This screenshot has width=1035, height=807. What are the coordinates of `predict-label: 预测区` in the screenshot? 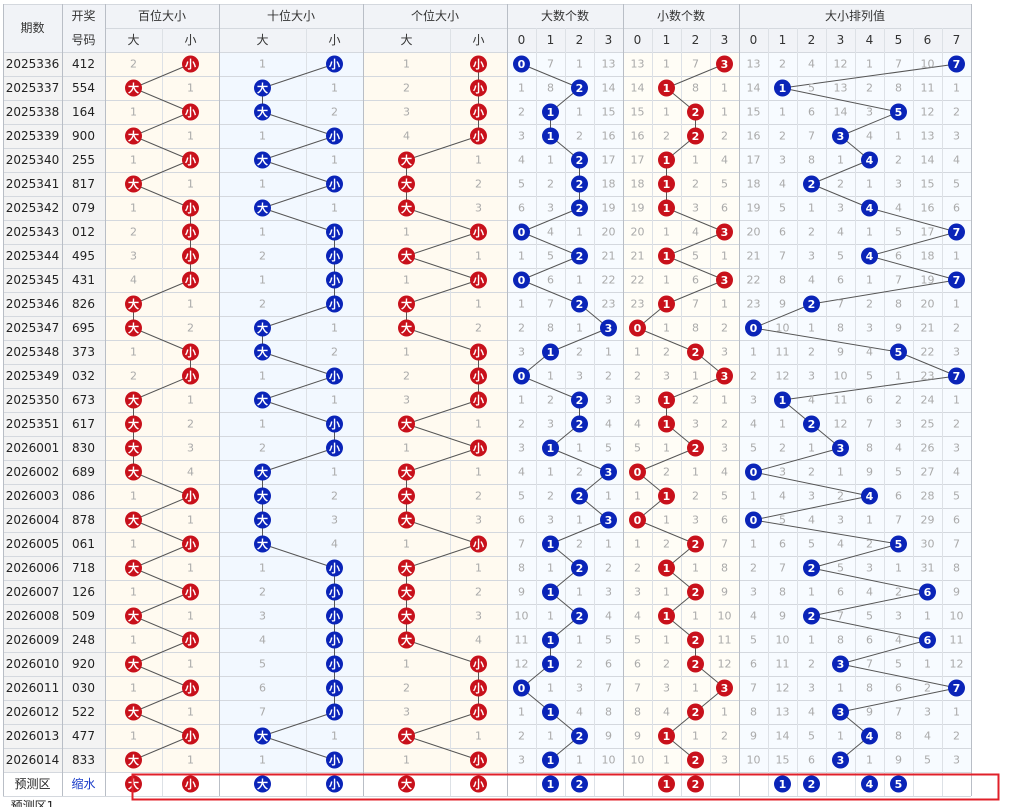 It's located at (32, 784).